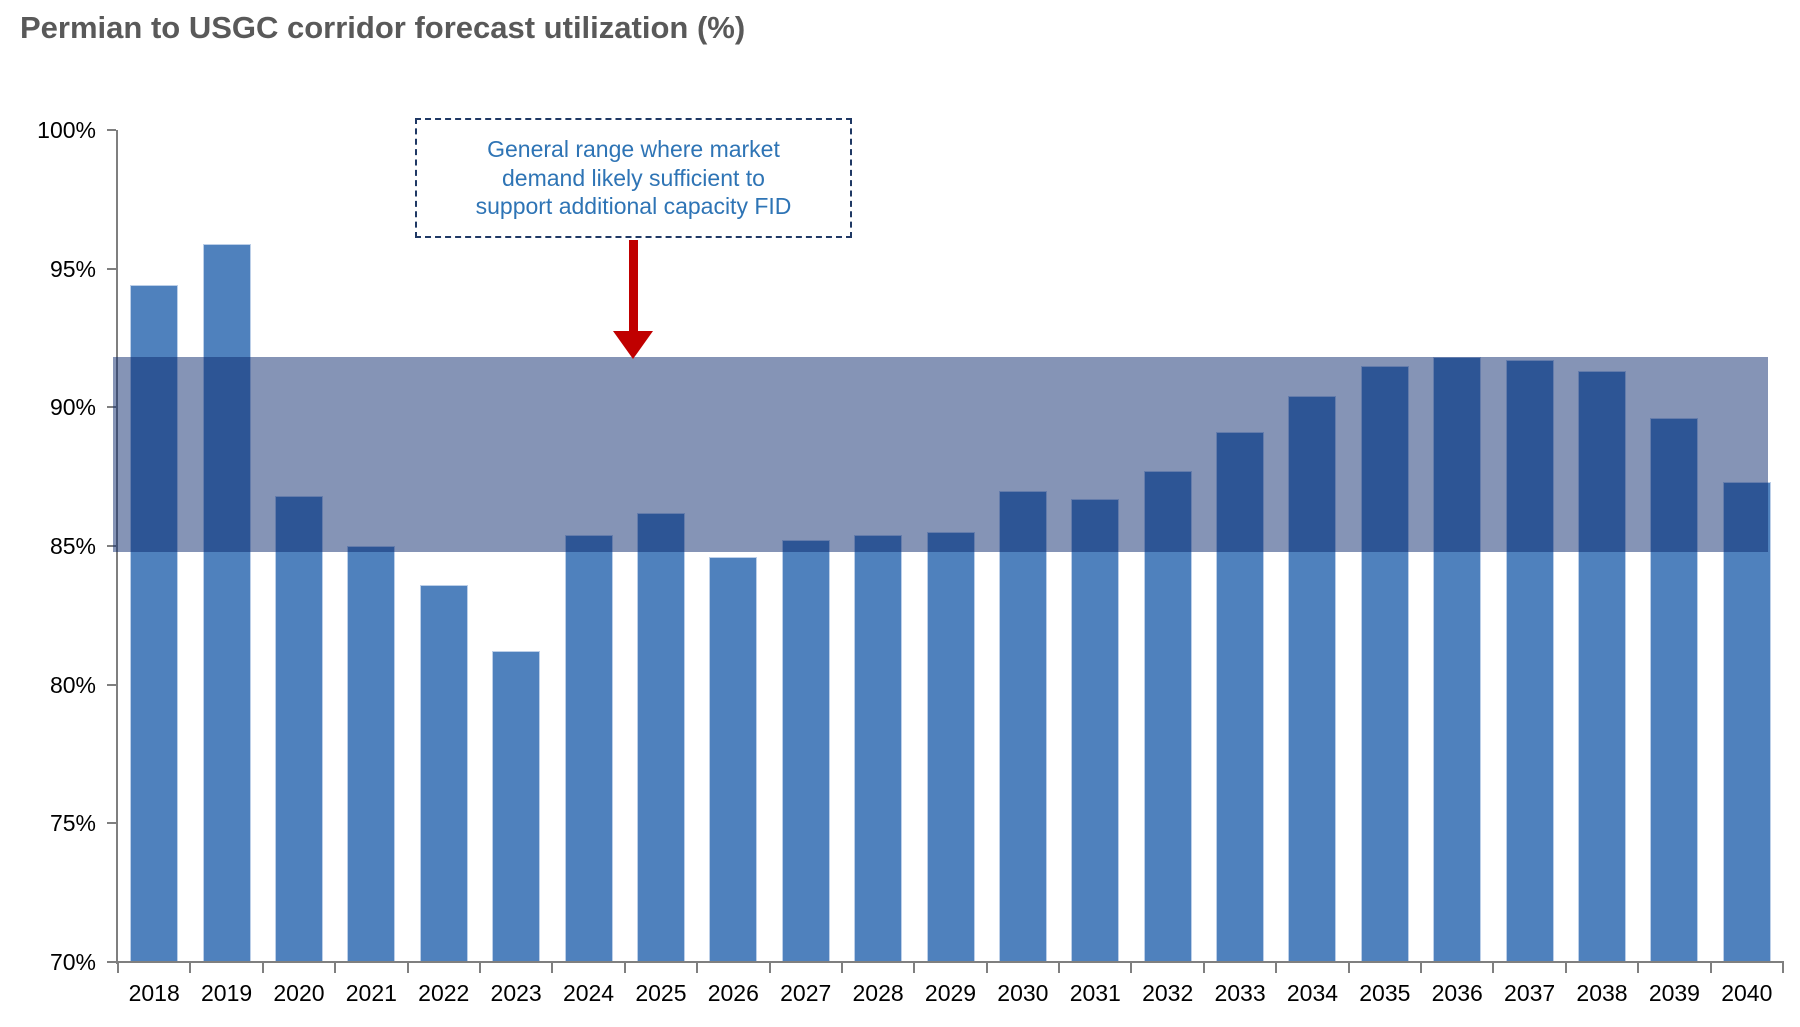 This screenshot has height=1027, width=1800. I want to click on y-label-100: 100%, so click(66, 130).